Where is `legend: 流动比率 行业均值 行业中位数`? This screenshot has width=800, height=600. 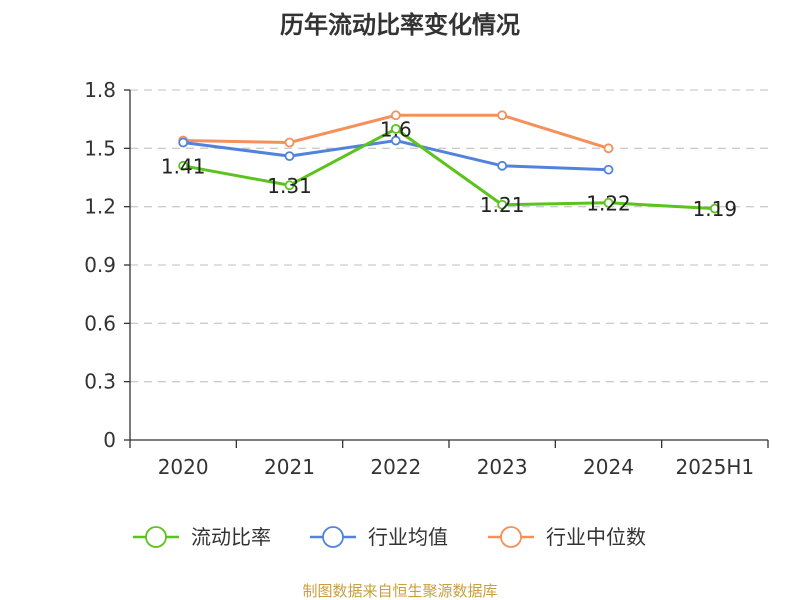 legend: 流动比率 行业均值 行业中位数 is located at coordinates (389, 537).